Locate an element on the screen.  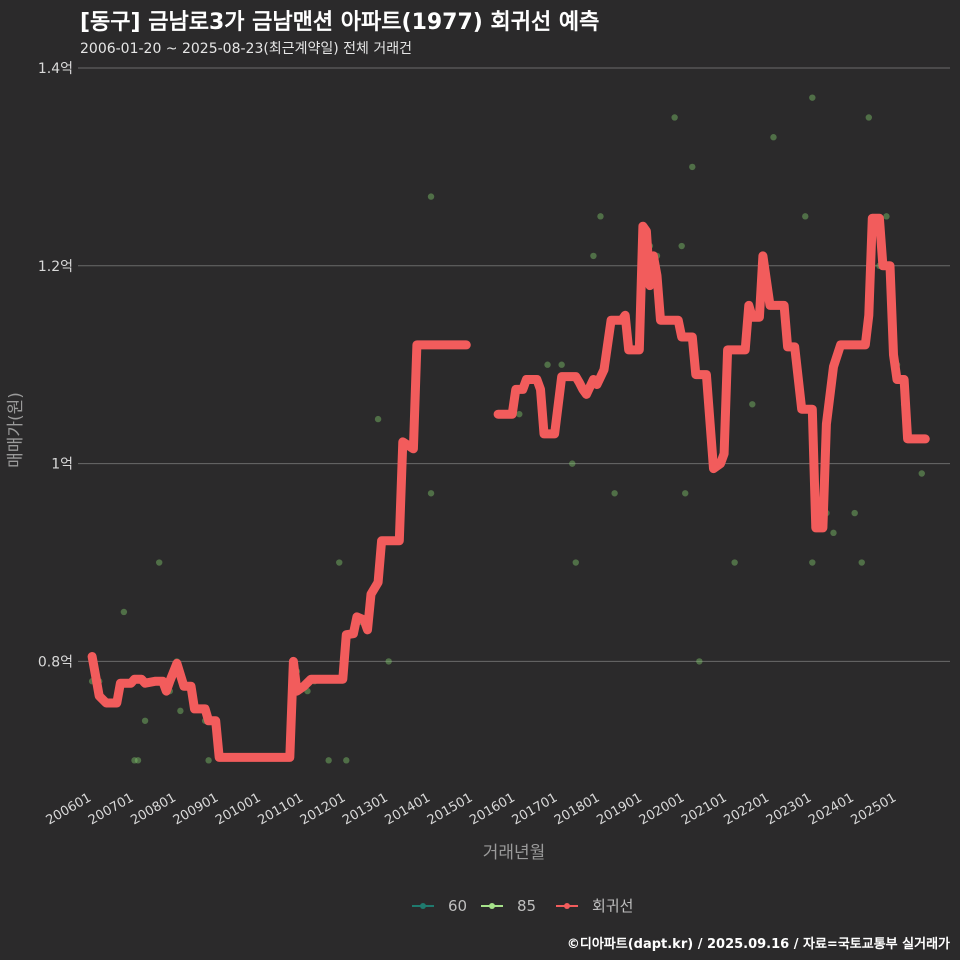
legend: 60 85 회귀선 is located at coordinates (522, 906).